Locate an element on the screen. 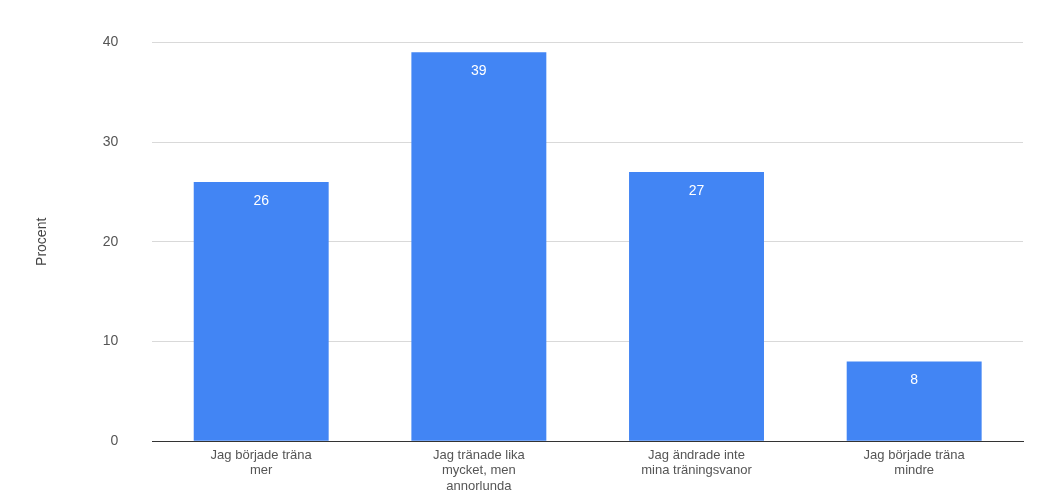 The width and height of the screenshot is (1051, 504). y-tick-label: 20 is located at coordinates (110, 240).